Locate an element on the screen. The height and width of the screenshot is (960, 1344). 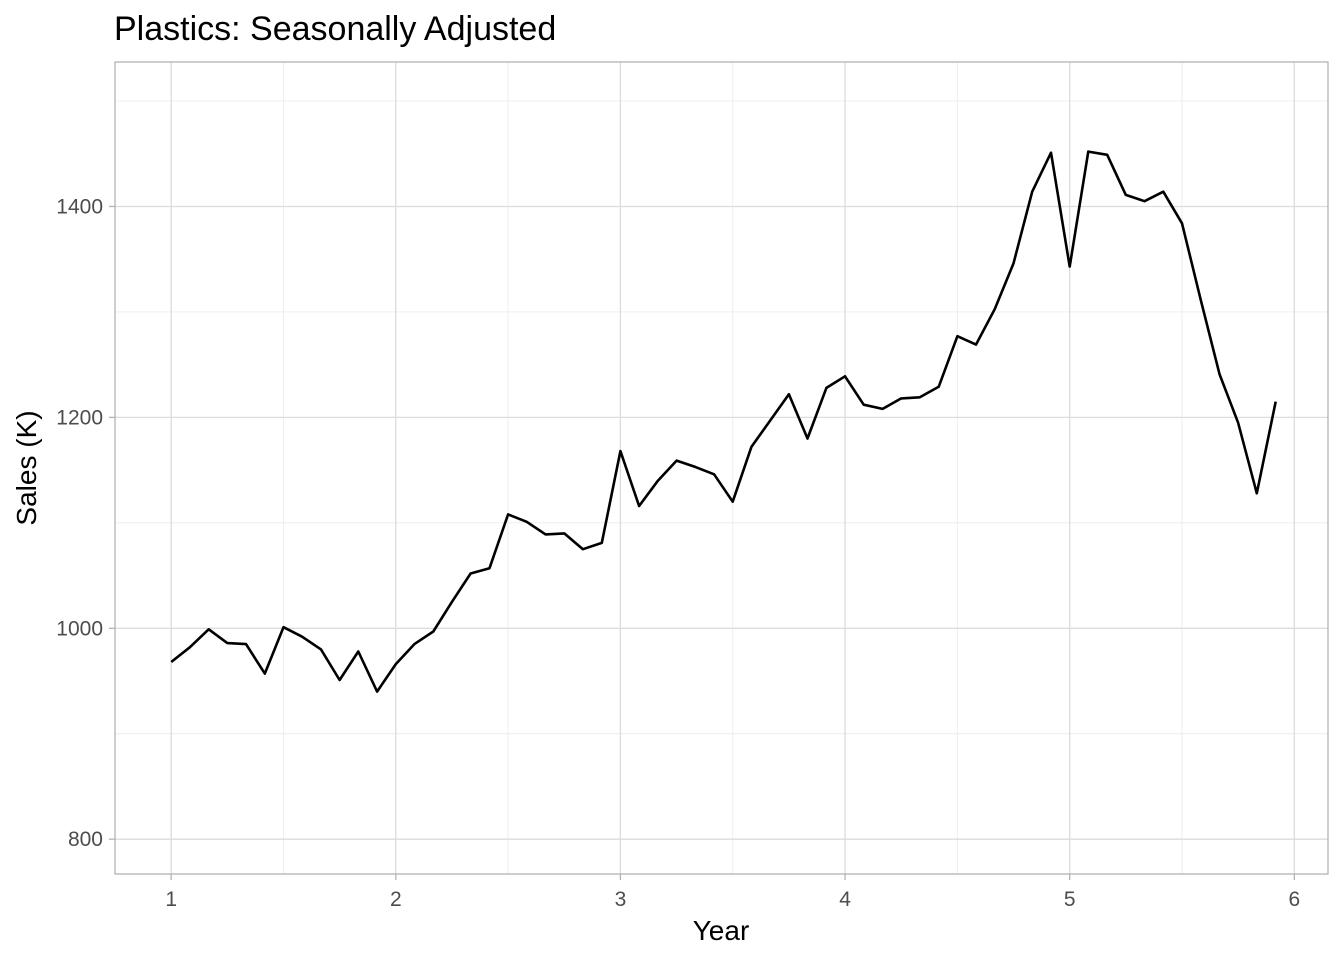
x-tick-label: 5 is located at coordinates (1070, 899).